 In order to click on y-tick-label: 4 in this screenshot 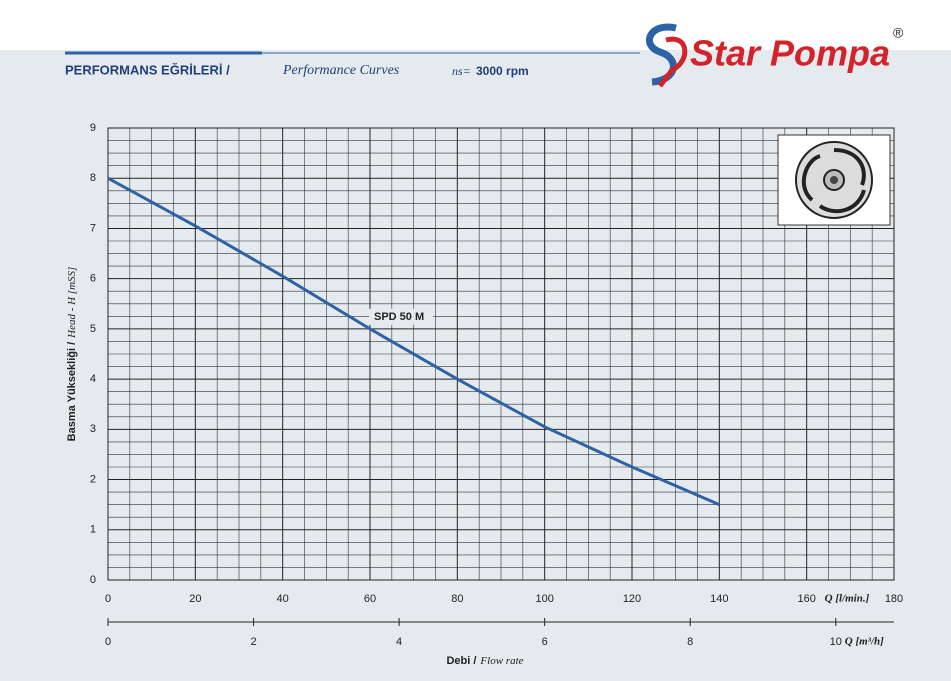, I will do `click(93, 379)`.